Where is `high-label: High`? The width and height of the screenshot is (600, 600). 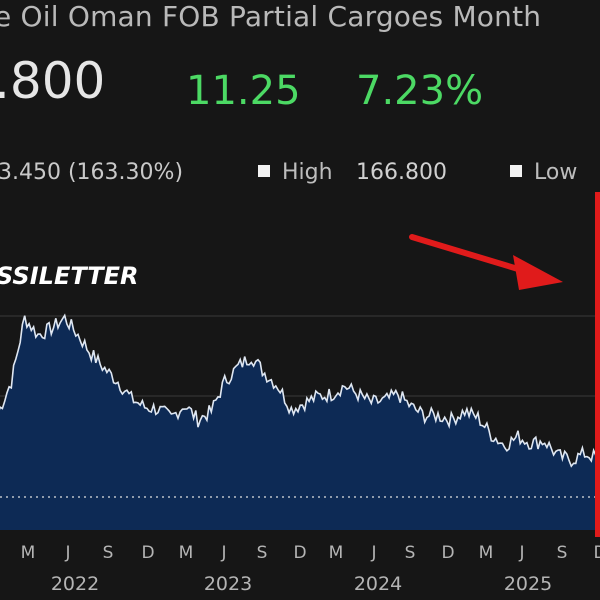
high-label: High is located at coordinates (307, 172).